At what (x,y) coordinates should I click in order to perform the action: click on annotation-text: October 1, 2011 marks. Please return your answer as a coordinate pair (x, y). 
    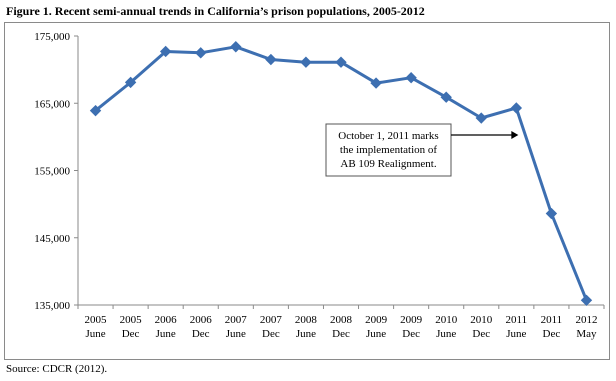
    Looking at the image, I should click on (388, 136).